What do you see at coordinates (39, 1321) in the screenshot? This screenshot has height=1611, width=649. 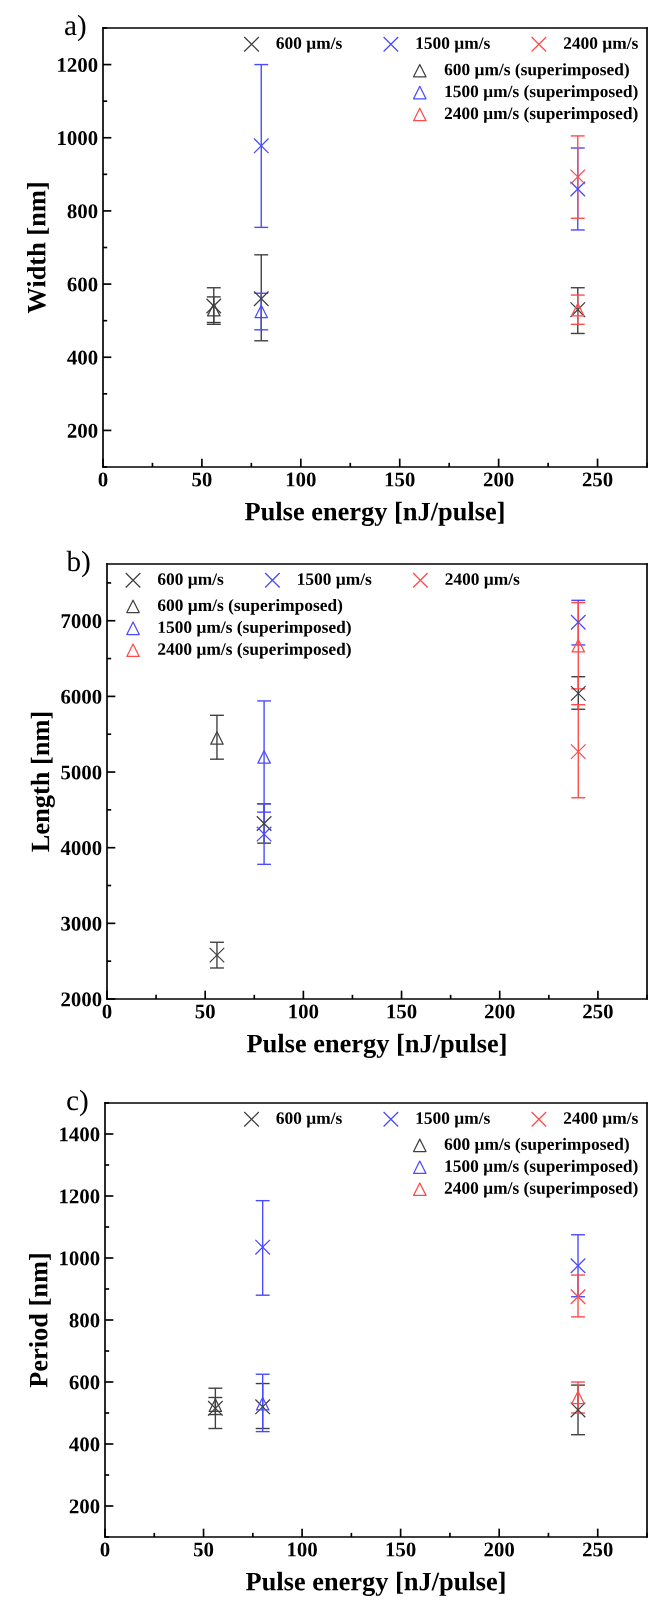 I see `y-axis-title: Period [nm]` at bounding box center [39, 1321].